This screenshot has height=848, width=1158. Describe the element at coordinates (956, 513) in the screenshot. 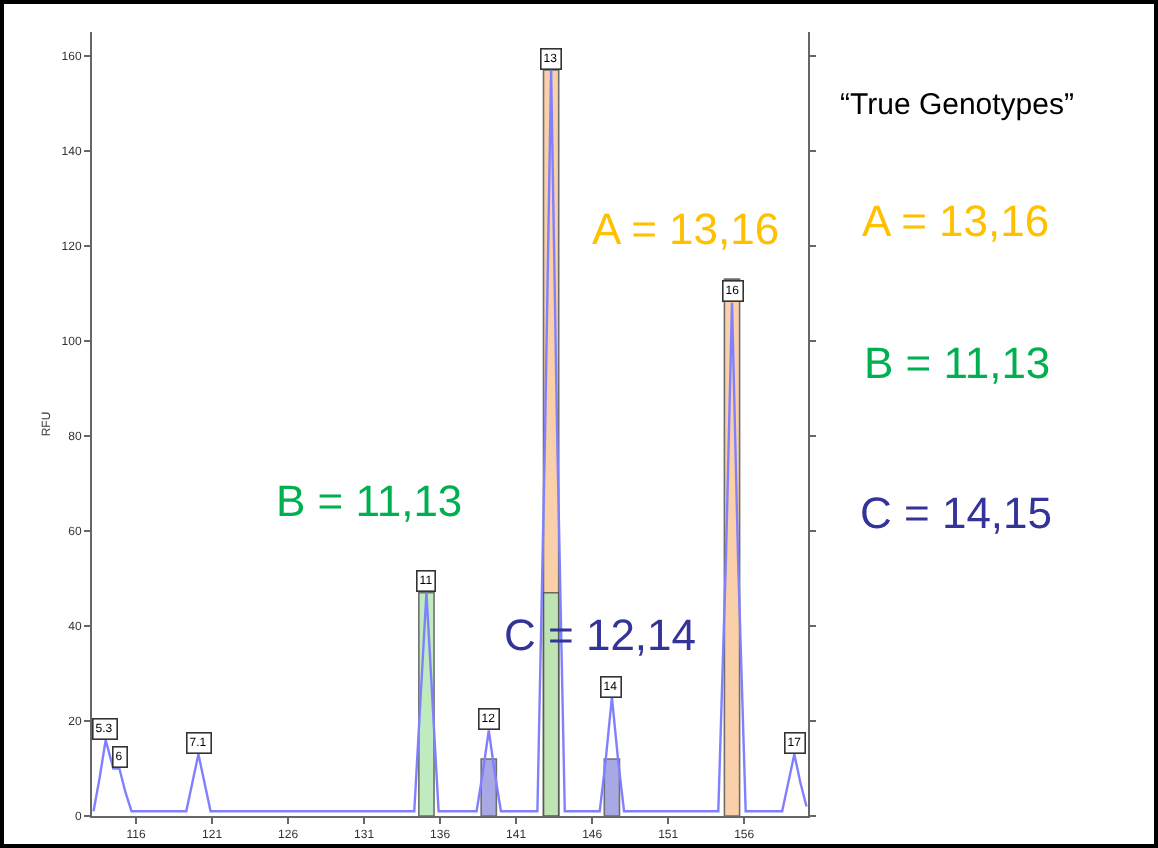

I see `text: C = 14,15` at that location.